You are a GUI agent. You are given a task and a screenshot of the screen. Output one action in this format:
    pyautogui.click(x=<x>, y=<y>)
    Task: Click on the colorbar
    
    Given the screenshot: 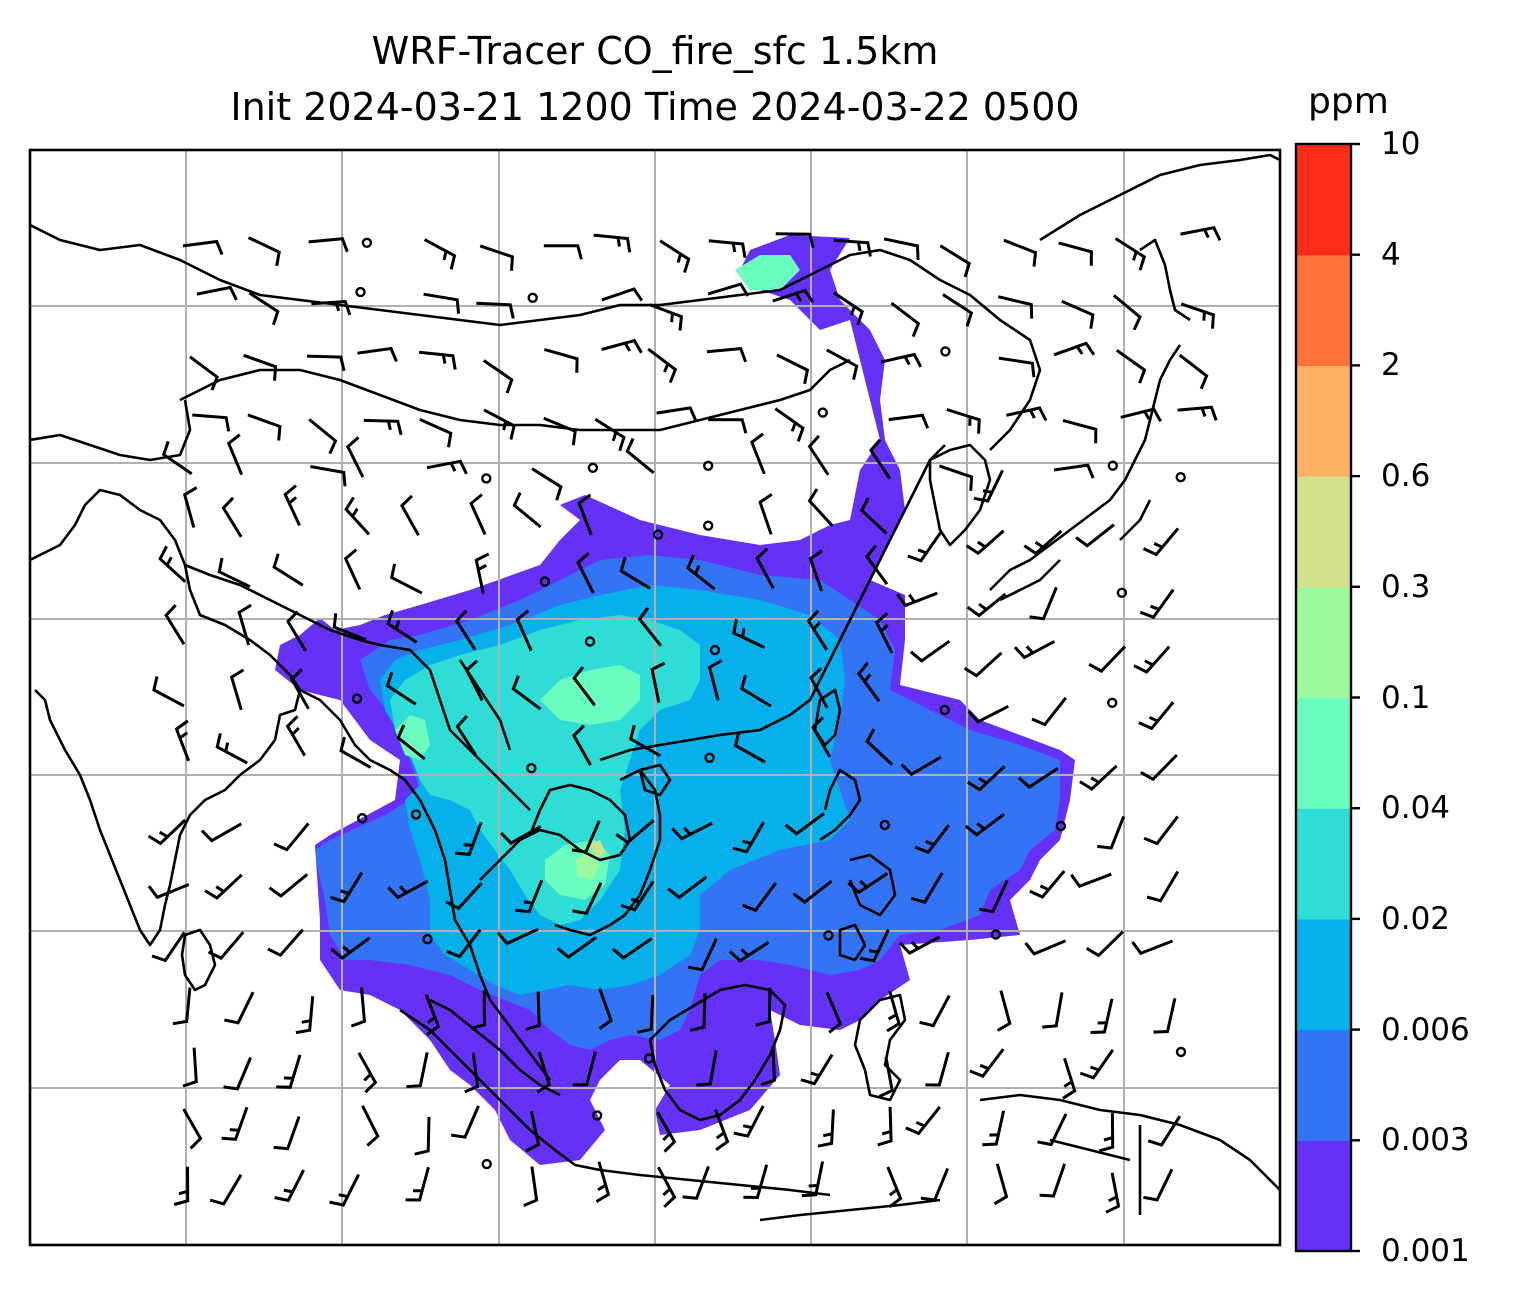 What is the action you would take?
    pyautogui.click(x=1327, y=697)
    